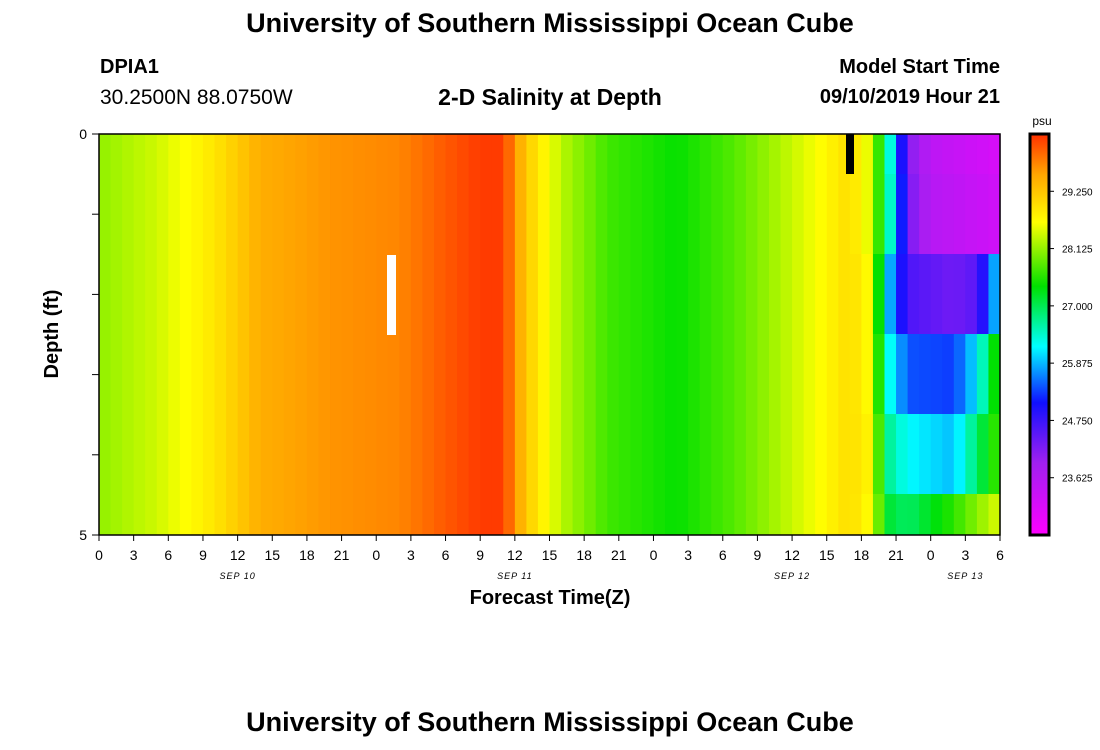 Image resolution: width=1100 pixels, height=750 pixels. What do you see at coordinates (1077, 479) in the screenshot?
I see `colorbar-tick-label: 23.625` at bounding box center [1077, 479].